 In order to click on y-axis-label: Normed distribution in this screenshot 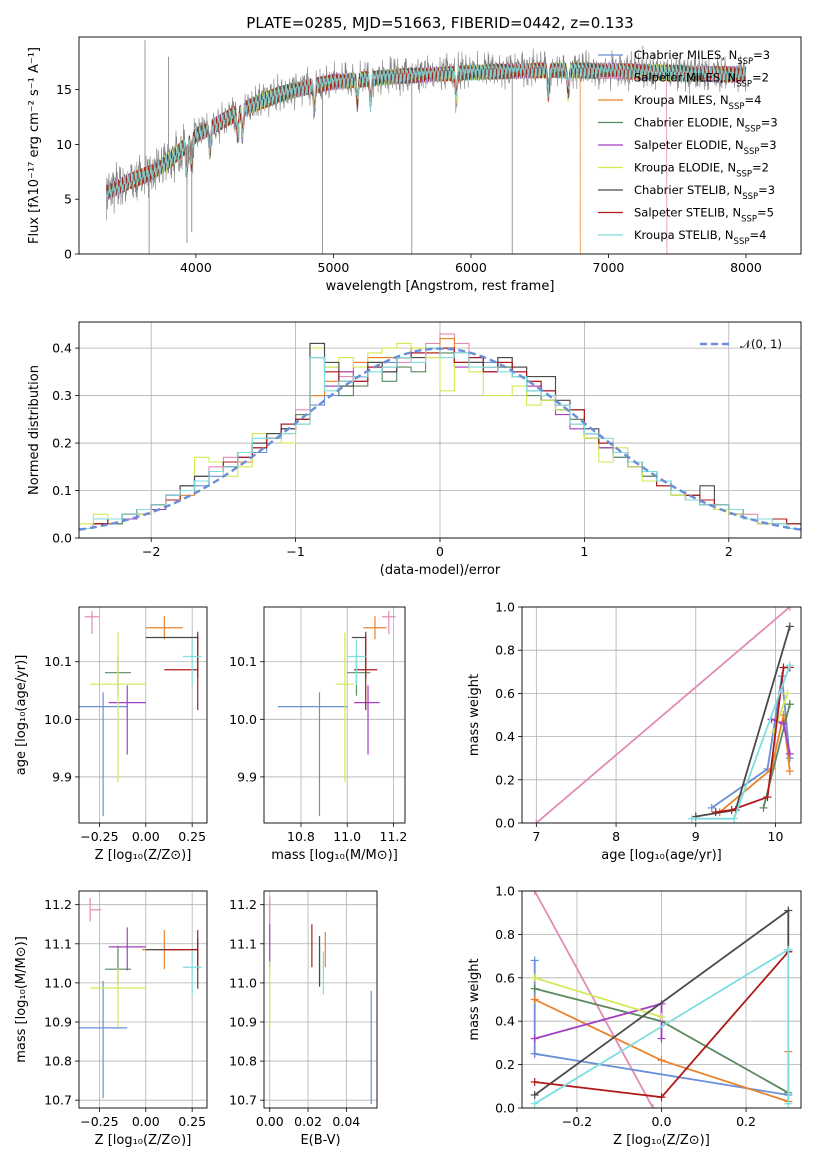, I will do `click(34, 430)`.